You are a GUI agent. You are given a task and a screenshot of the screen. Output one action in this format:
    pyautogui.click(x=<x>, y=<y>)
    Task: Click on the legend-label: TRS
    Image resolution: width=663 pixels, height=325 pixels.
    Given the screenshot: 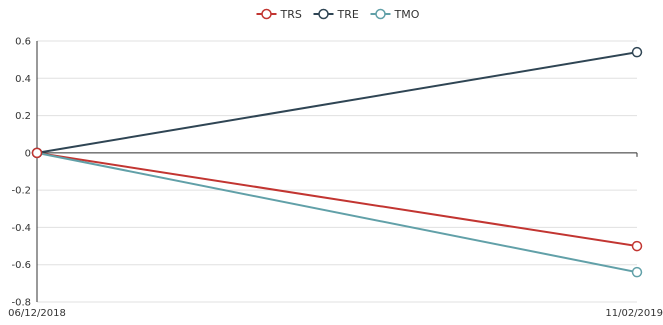 What is the action you would take?
    pyautogui.click(x=291, y=14)
    